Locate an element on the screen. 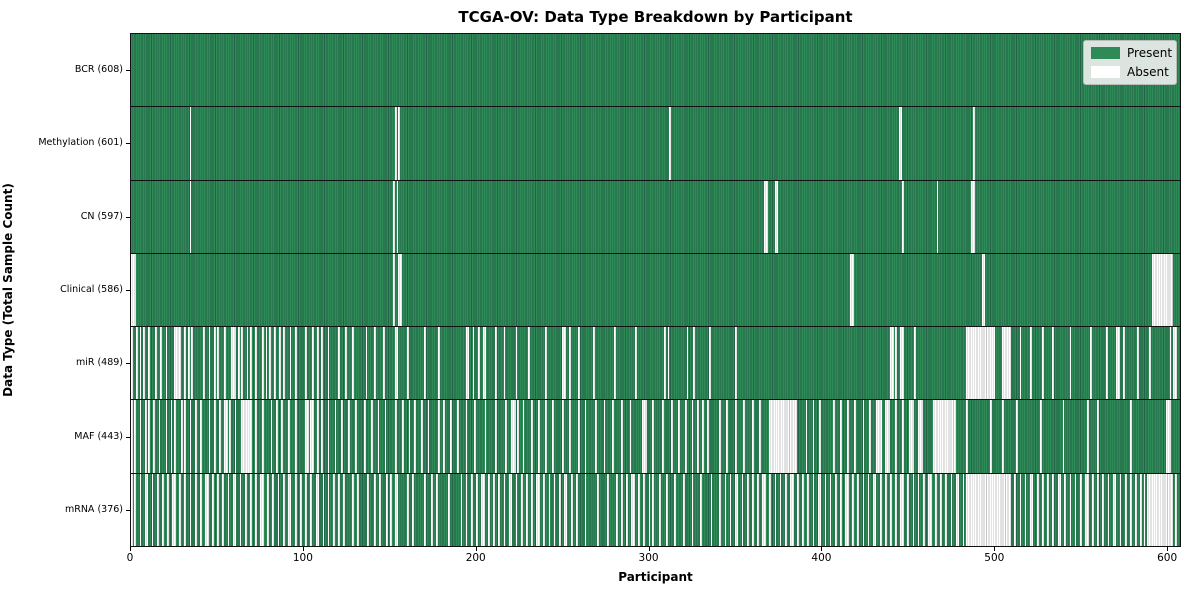 The width and height of the screenshot is (1200, 600). x-axis-label: Participant is located at coordinates (655, 577).